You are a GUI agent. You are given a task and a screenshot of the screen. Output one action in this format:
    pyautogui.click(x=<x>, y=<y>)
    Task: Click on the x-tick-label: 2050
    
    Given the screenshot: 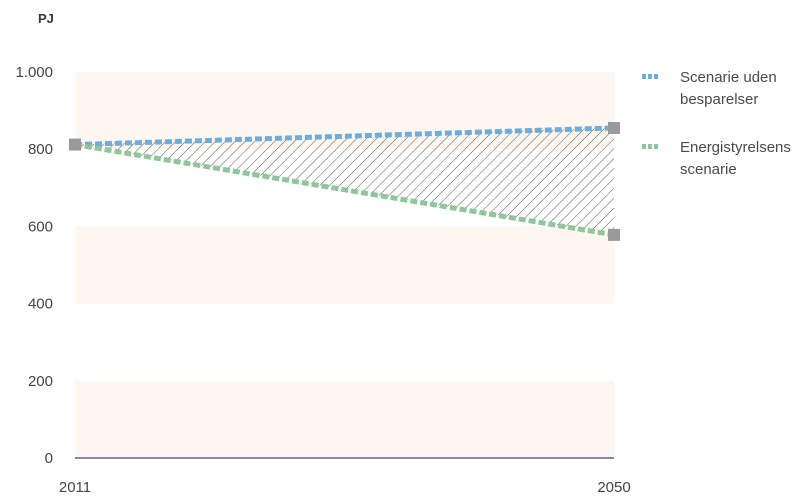 What is the action you would take?
    pyautogui.click(x=613, y=487)
    